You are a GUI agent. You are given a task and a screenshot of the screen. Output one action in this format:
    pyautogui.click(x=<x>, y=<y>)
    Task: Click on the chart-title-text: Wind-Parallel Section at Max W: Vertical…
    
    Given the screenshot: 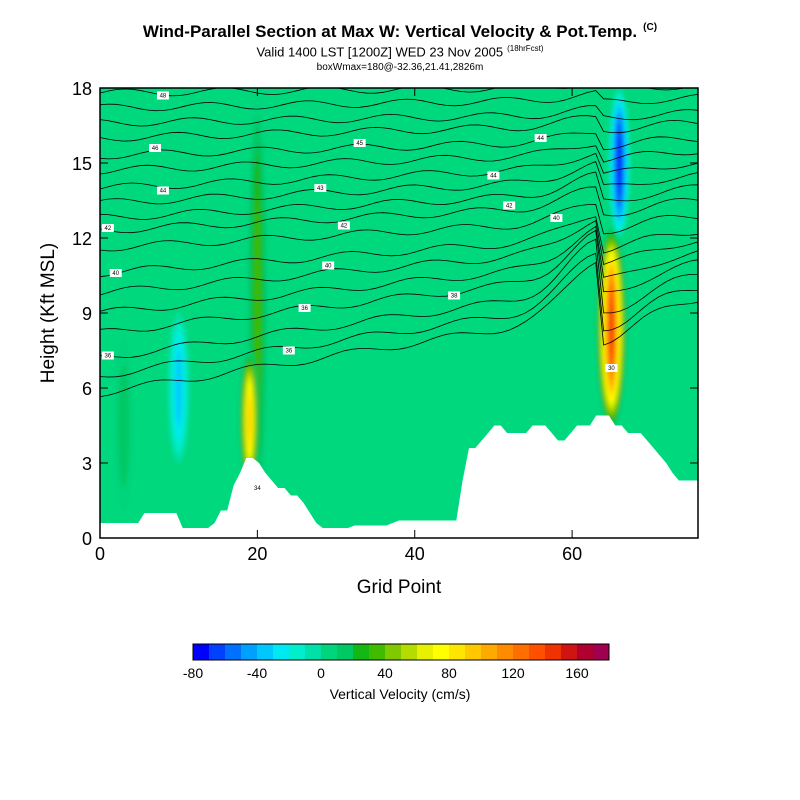 What is the action you would take?
    pyautogui.click(x=390, y=31)
    